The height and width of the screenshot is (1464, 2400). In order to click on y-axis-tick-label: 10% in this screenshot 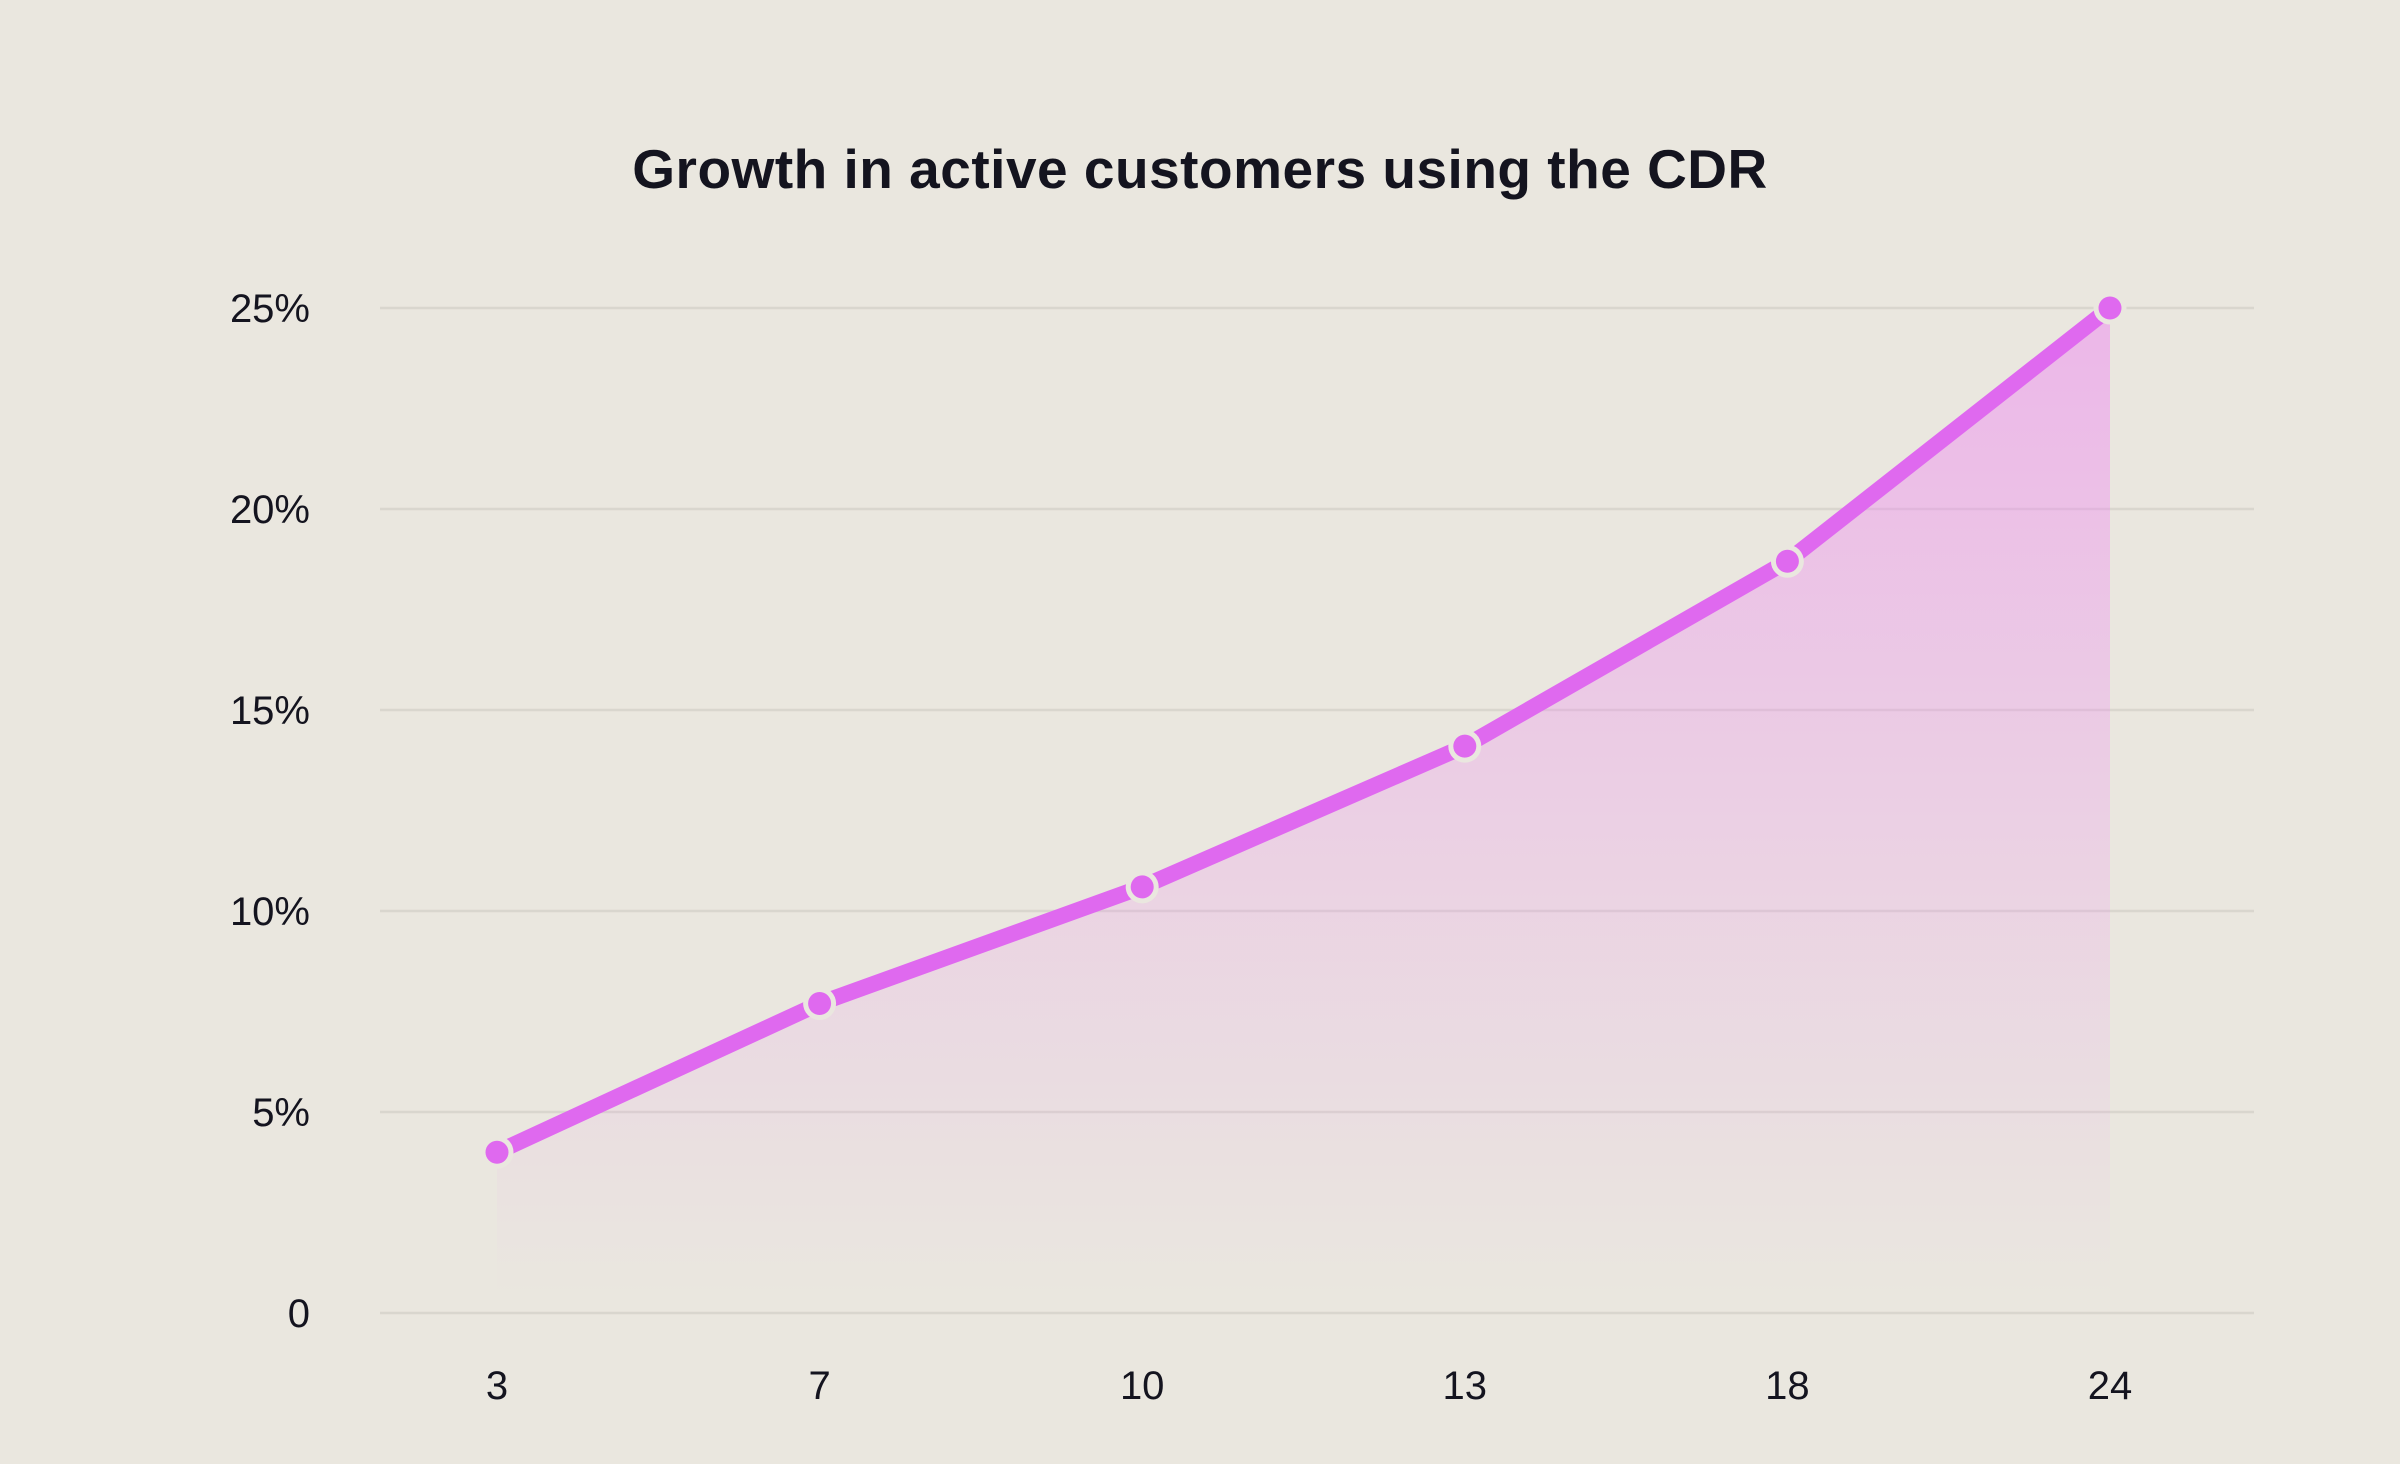, I will do `click(270, 912)`.